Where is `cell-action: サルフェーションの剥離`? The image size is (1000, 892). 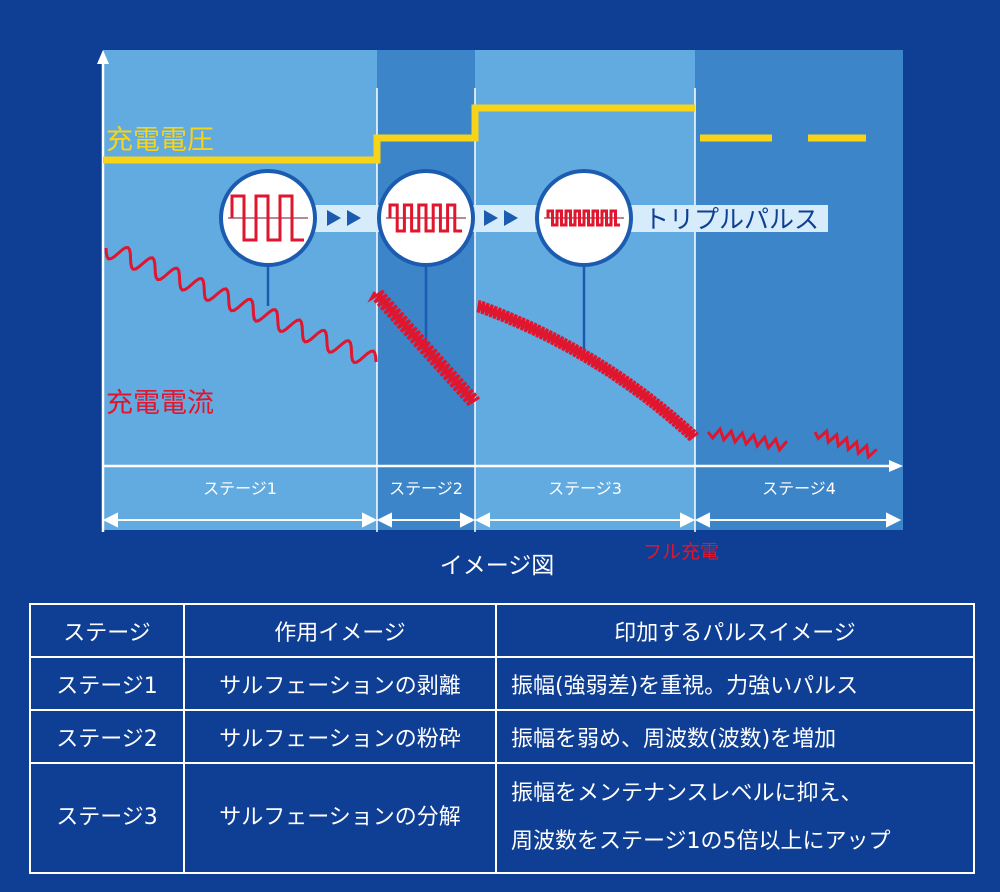 cell-action: サルフェーションの剥離 is located at coordinates (340, 683).